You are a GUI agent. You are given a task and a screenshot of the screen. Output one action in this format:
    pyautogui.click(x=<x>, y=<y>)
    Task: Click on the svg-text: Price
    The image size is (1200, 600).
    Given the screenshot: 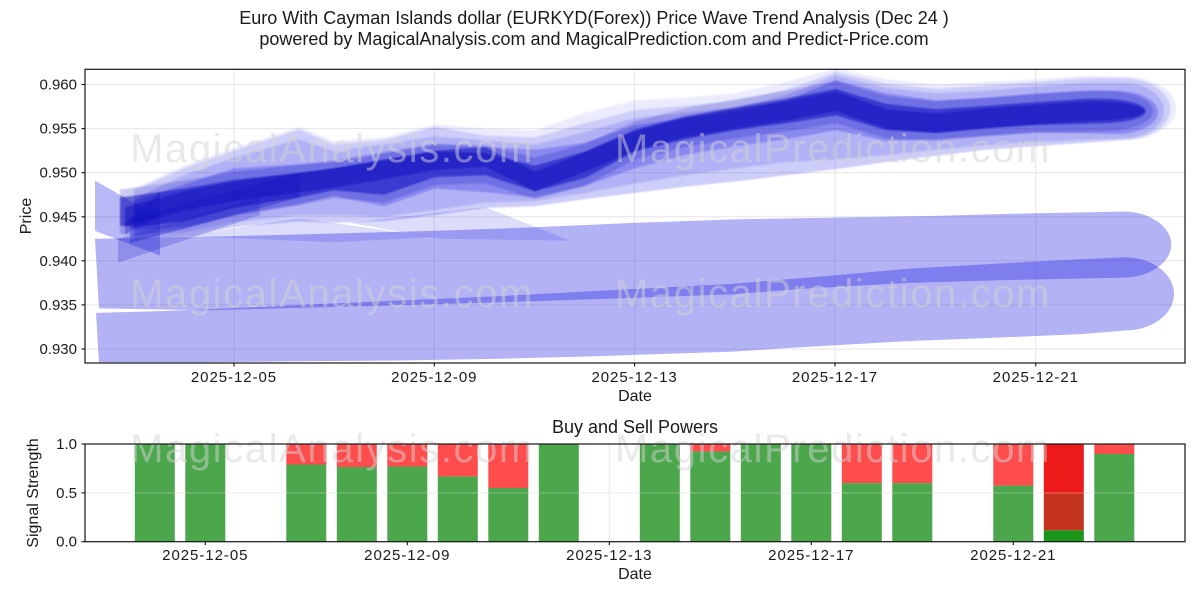 What is the action you would take?
    pyautogui.click(x=26, y=216)
    